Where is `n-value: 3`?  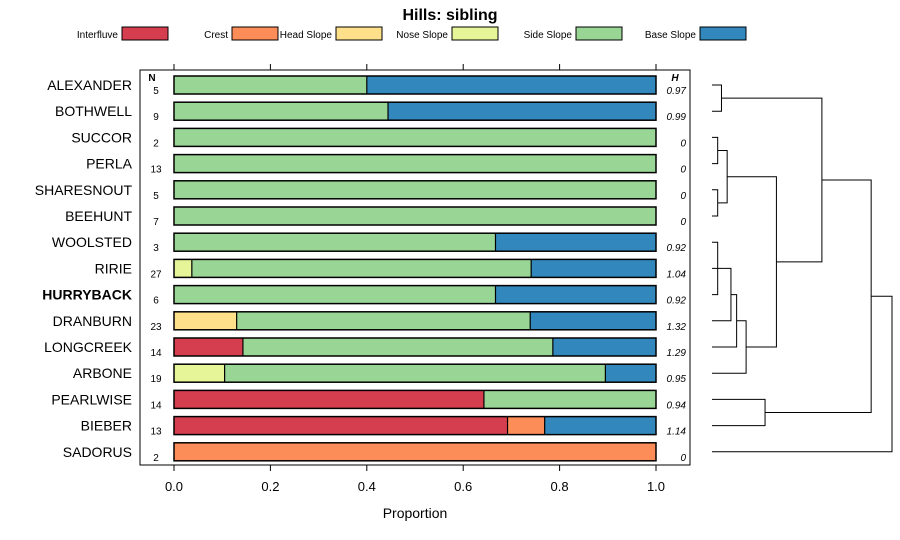 n-value: 3 is located at coordinates (156, 248).